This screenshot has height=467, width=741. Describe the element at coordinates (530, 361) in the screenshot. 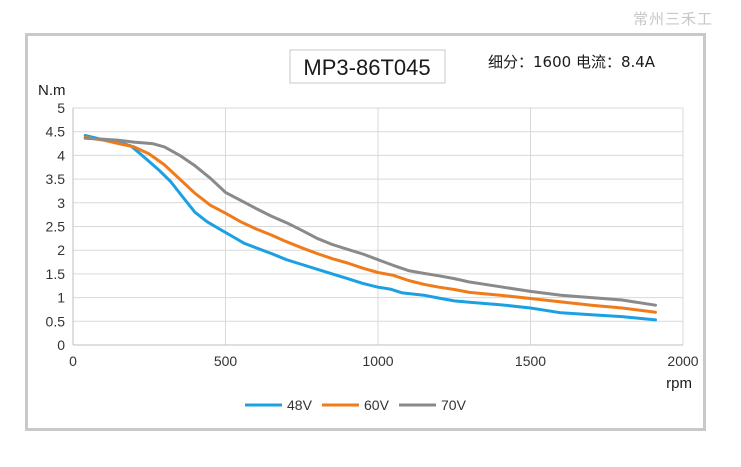

I see `x-tick-label: 1500` at that location.